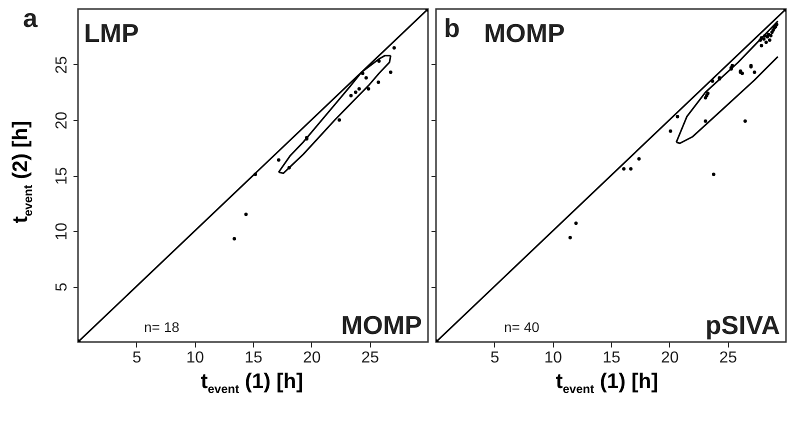 This screenshot has width=787, height=421. Describe the element at coordinates (62, 121) in the screenshot. I see `y-tick-label: 20` at that location.